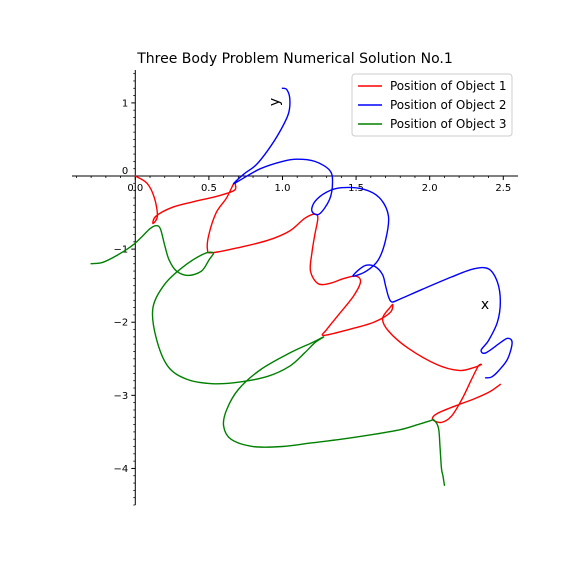 The width and height of the screenshot is (576, 576). Describe the element at coordinates (121, 250) in the screenshot. I see `y-tick-label: −1` at that location.